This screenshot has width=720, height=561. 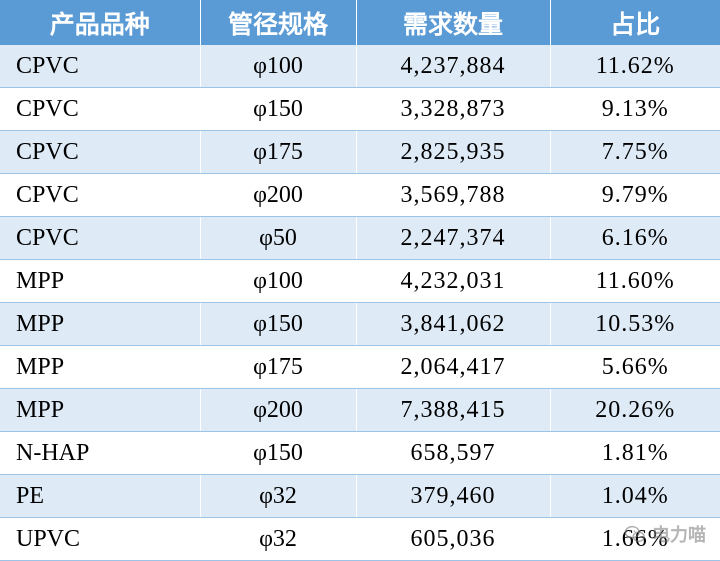 What do you see at coordinates (635, 109) in the screenshot?
I see `cell-share: 9.13%` at bounding box center [635, 109].